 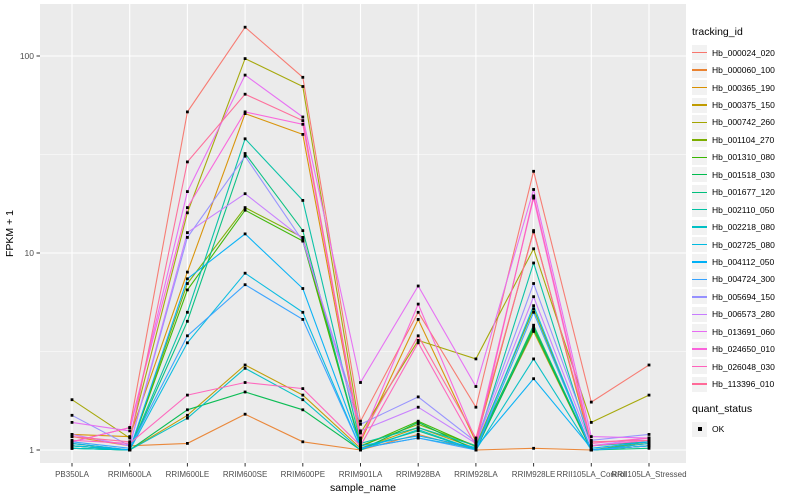 What do you see at coordinates (743, 366) in the screenshot?
I see `legend-entry-label: Hb_026048_030` at bounding box center [743, 366].